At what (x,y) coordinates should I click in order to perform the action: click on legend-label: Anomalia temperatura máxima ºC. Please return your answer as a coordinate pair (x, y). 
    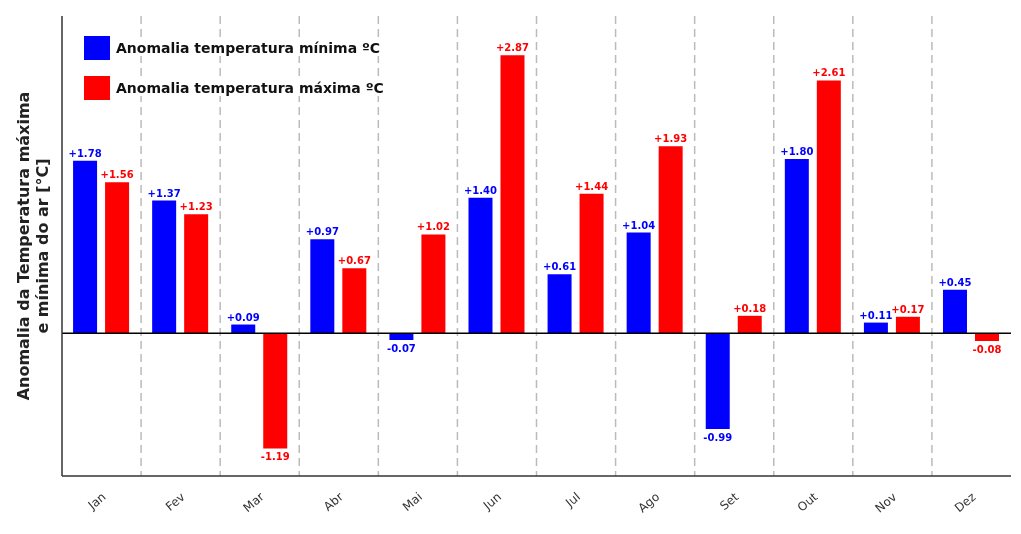
    Looking at the image, I should click on (250, 88).